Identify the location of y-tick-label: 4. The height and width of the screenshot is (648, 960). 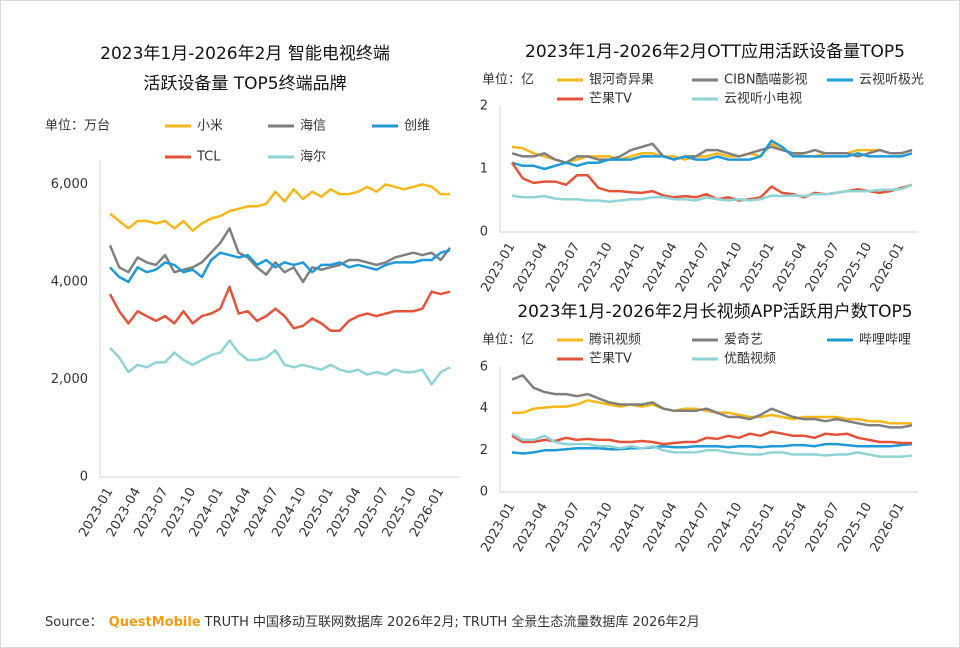
(484, 408).